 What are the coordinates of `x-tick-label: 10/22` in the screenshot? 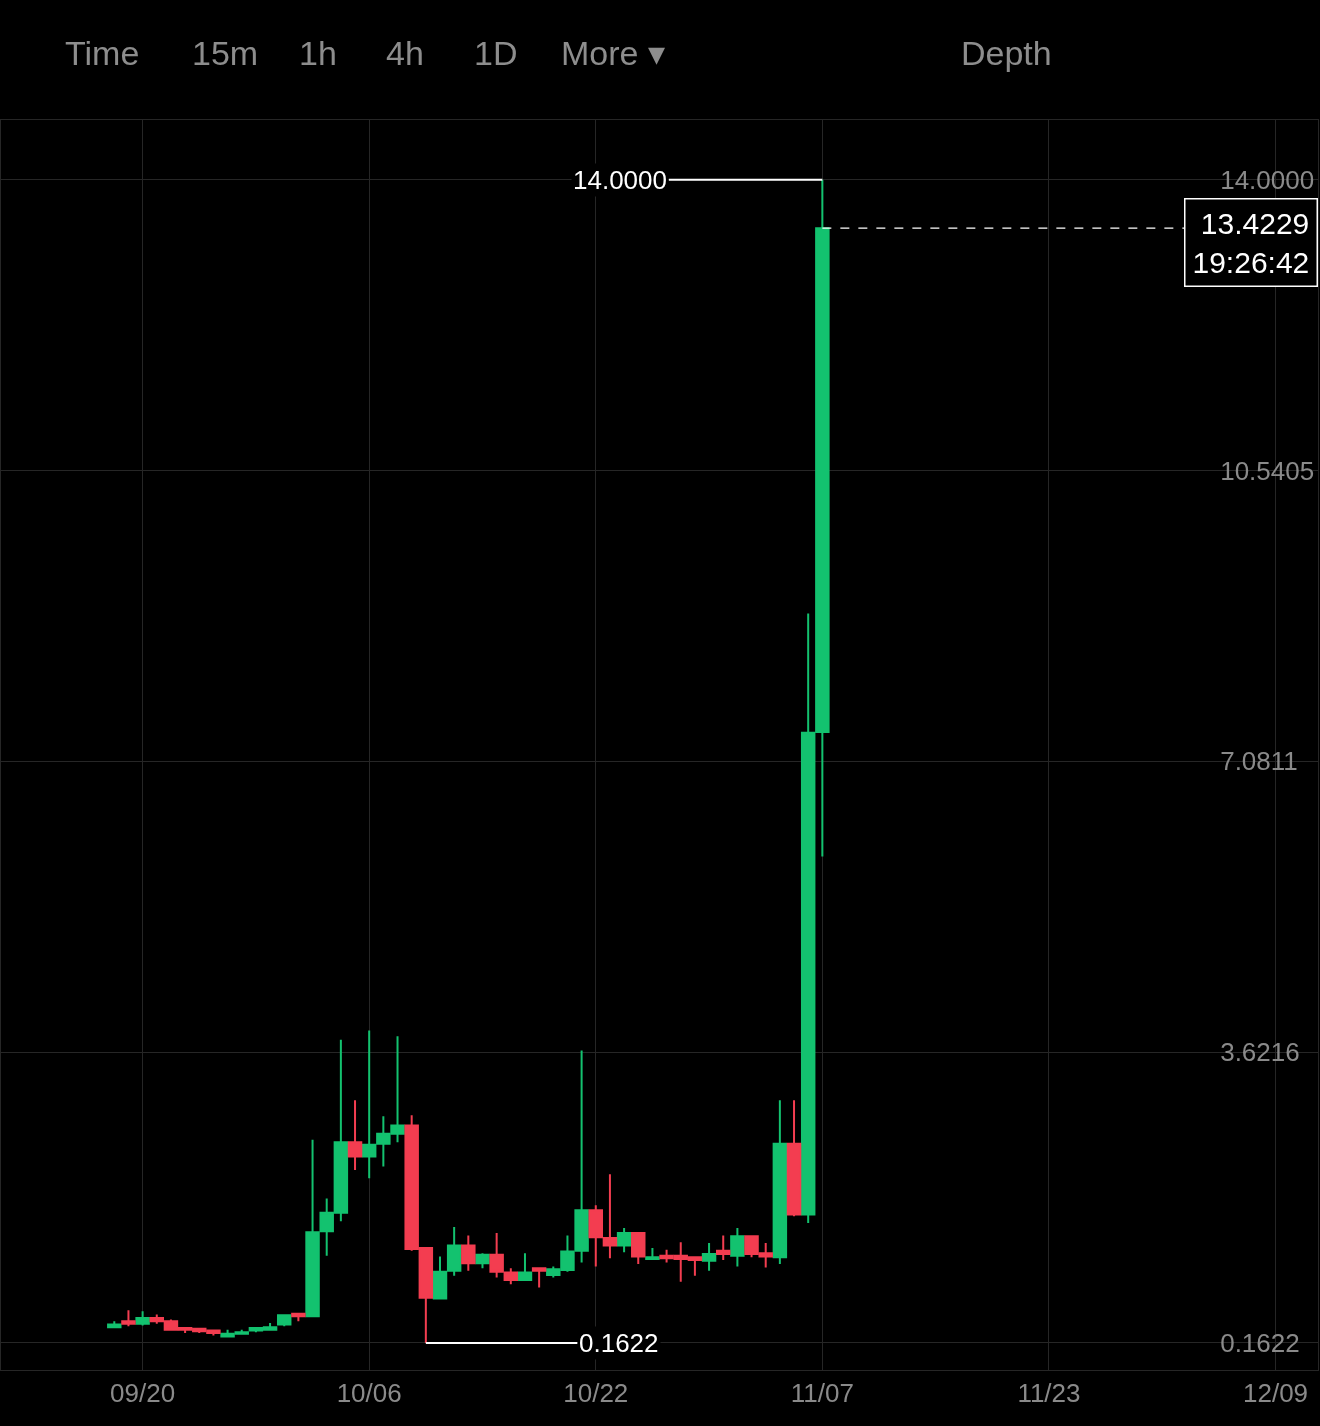 It's located at (596, 1393).